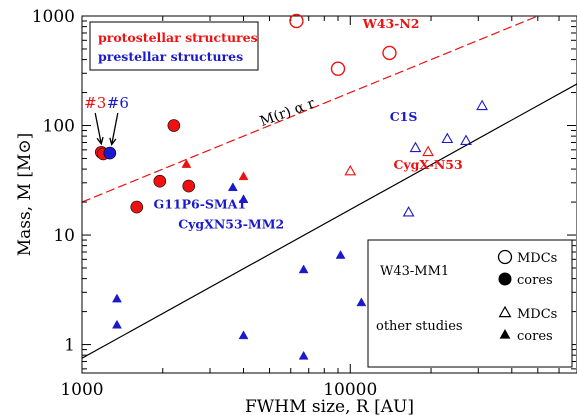 This screenshot has width=577, height=415. Describe the element at coordinates (505, 257) in the screenshot. I see `legend-open-circle` at that location.